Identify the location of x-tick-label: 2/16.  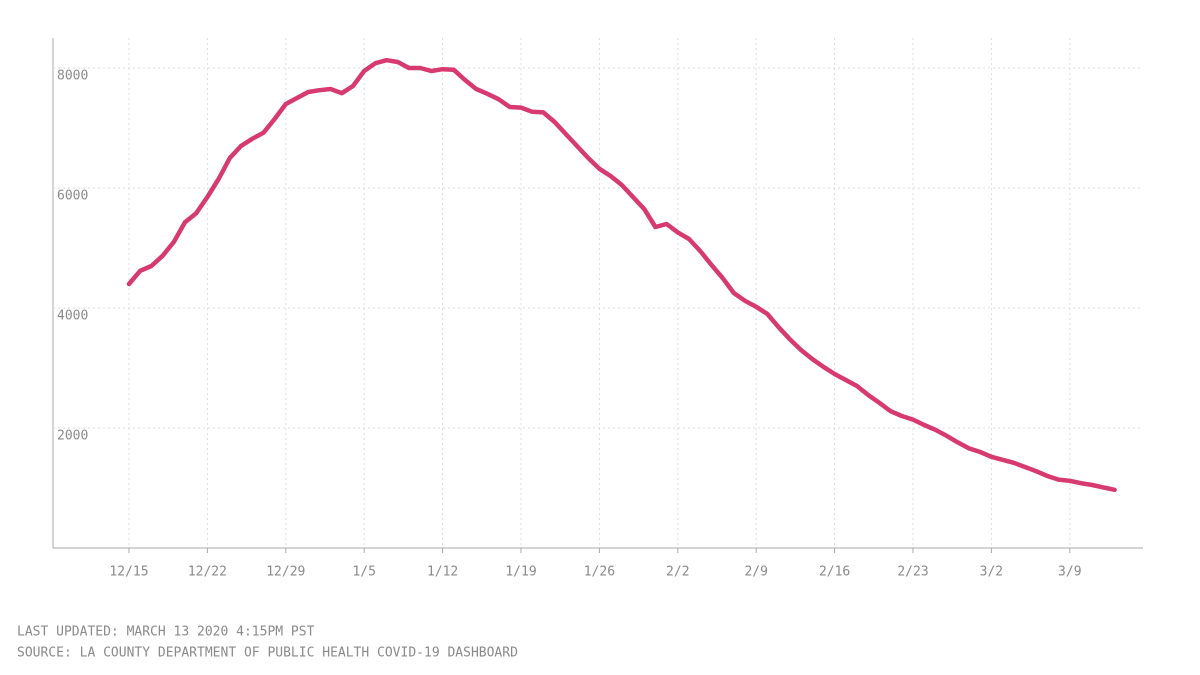
(834, 572).